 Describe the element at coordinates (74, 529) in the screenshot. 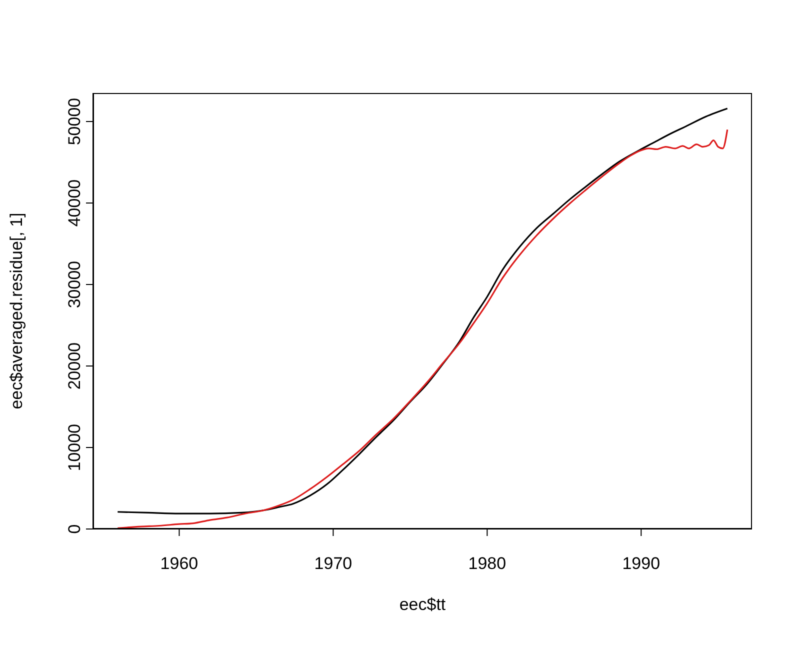

I see `y-tick-label: 0` at that location.